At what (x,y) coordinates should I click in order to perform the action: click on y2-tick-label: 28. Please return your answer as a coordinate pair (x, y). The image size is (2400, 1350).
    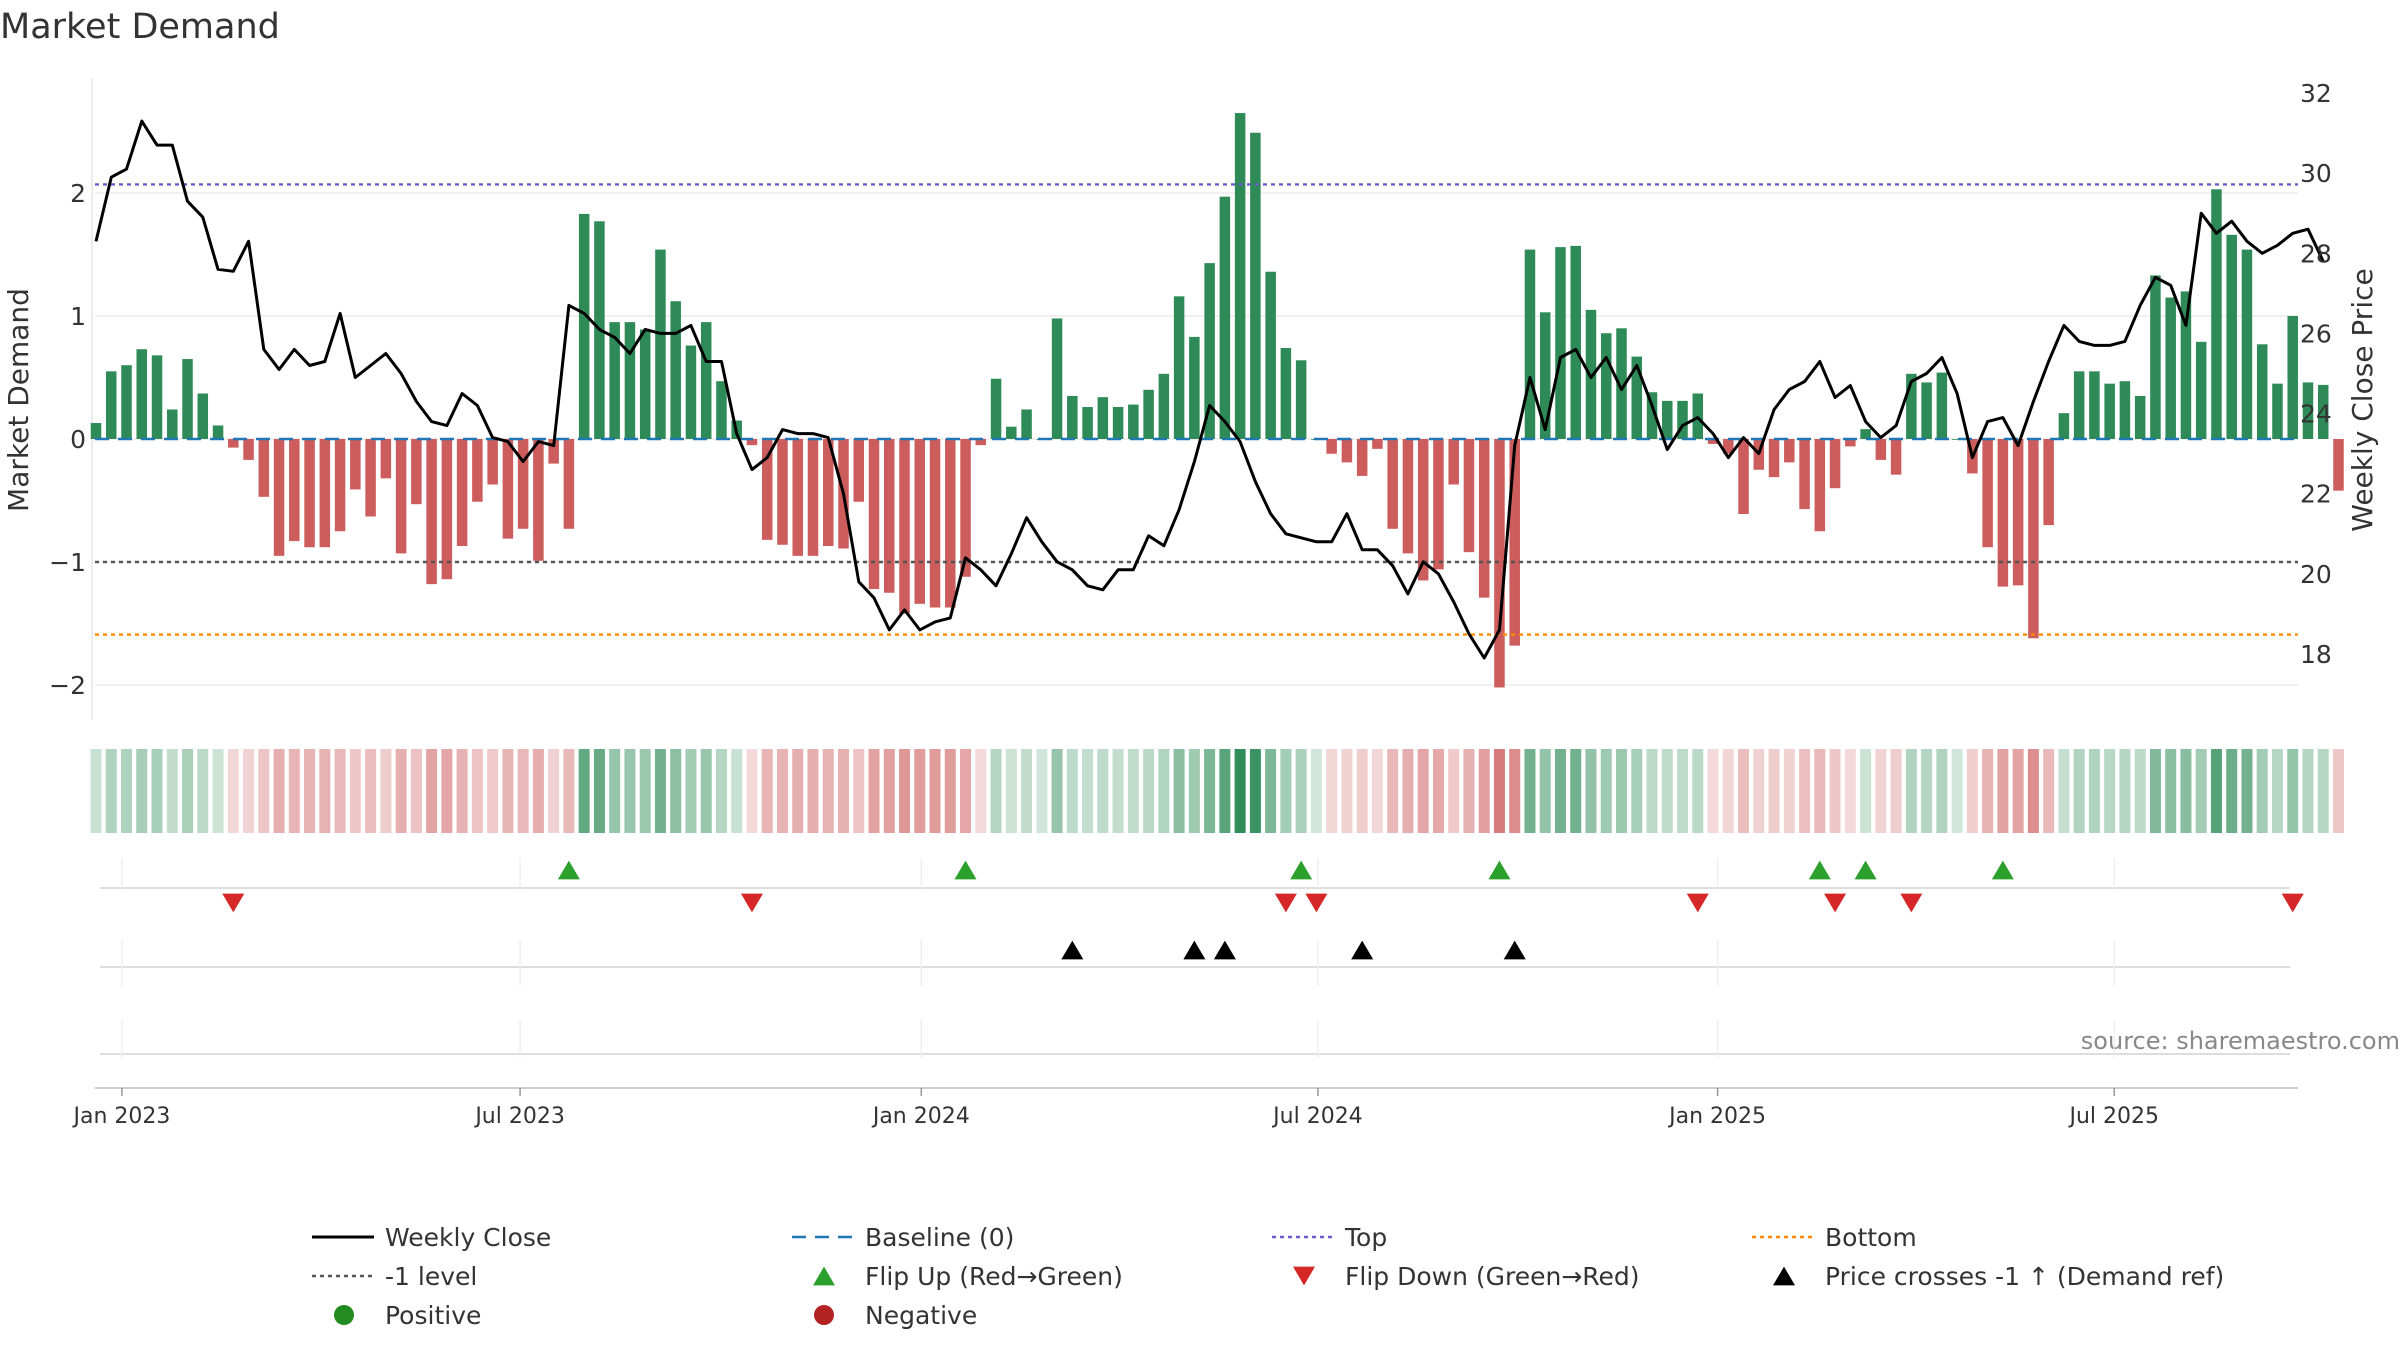
    Looking at the image, I should click on (2316, 253).